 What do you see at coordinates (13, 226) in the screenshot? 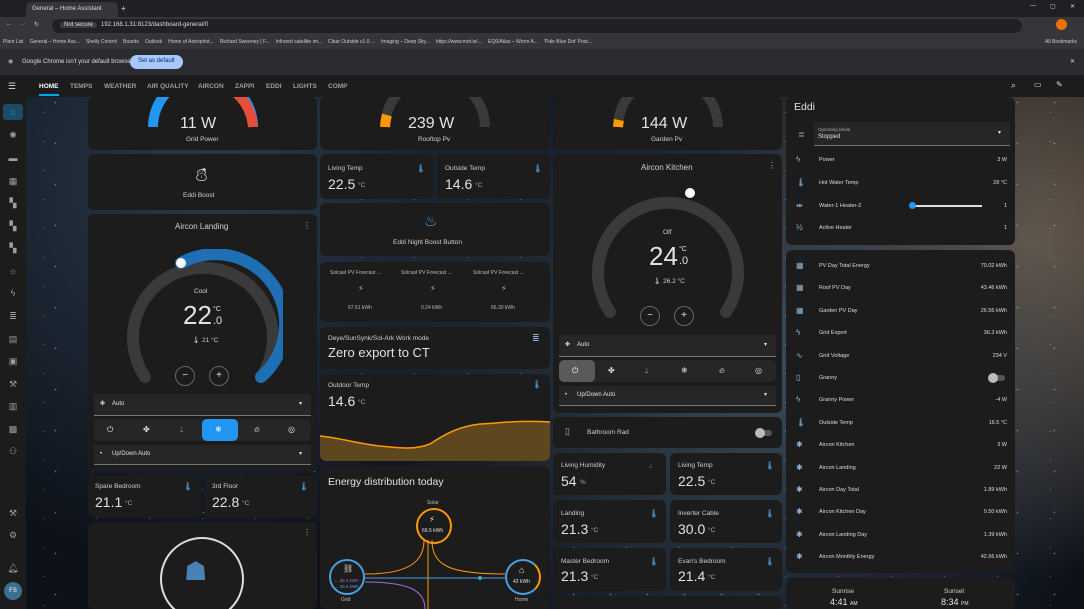
I see `dashboard-icon-2: ▚` at bounding box center [13, 226].